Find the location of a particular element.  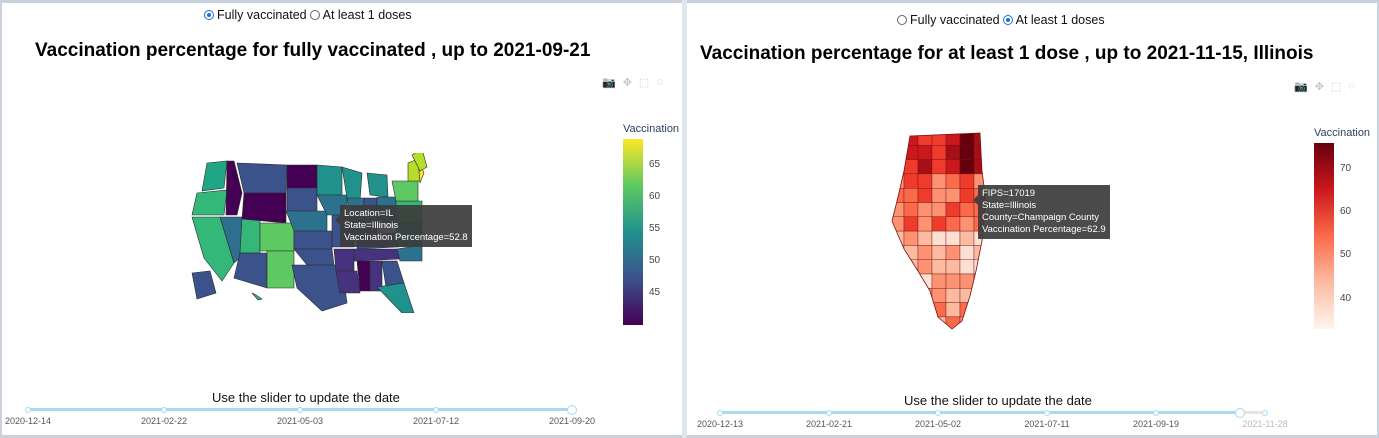

slider-date-label: 2021-11-28 is located at coordinates (1265, 424).